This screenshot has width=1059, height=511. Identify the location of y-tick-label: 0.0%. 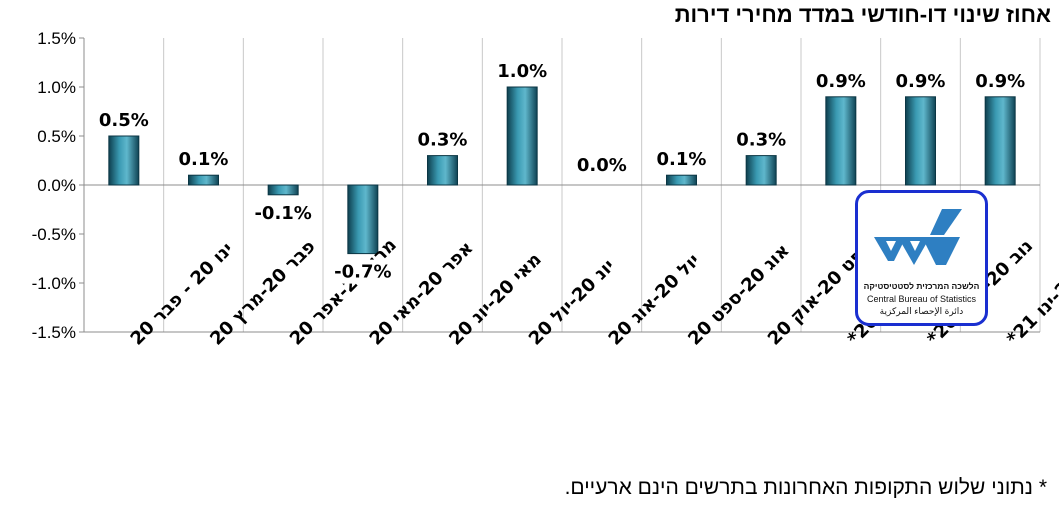
(56, 185).